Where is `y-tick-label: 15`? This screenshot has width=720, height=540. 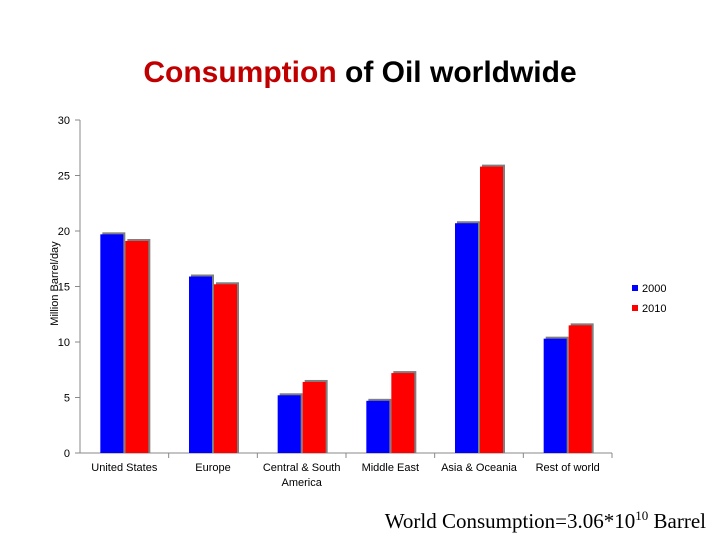
y-tick-label: 15 is located at coordinates (64, 288).